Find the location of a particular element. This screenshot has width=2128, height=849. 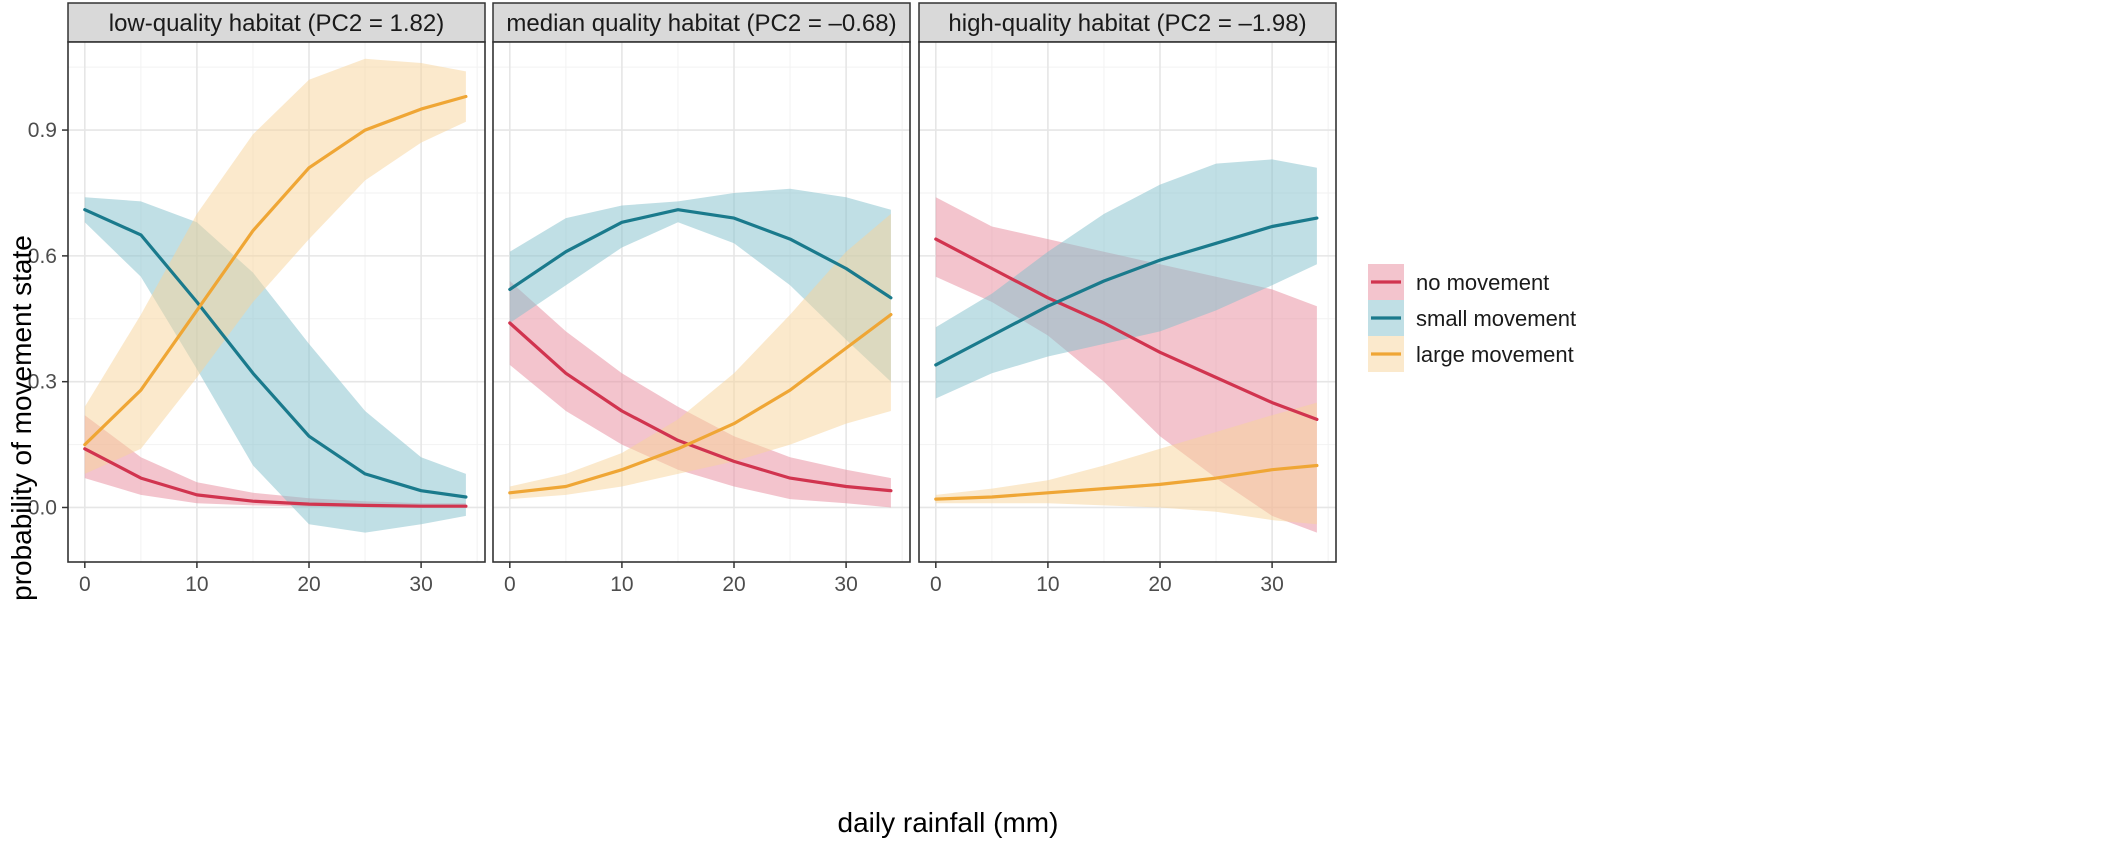

legend-label: large movement is located at coordinates (1495, 354).